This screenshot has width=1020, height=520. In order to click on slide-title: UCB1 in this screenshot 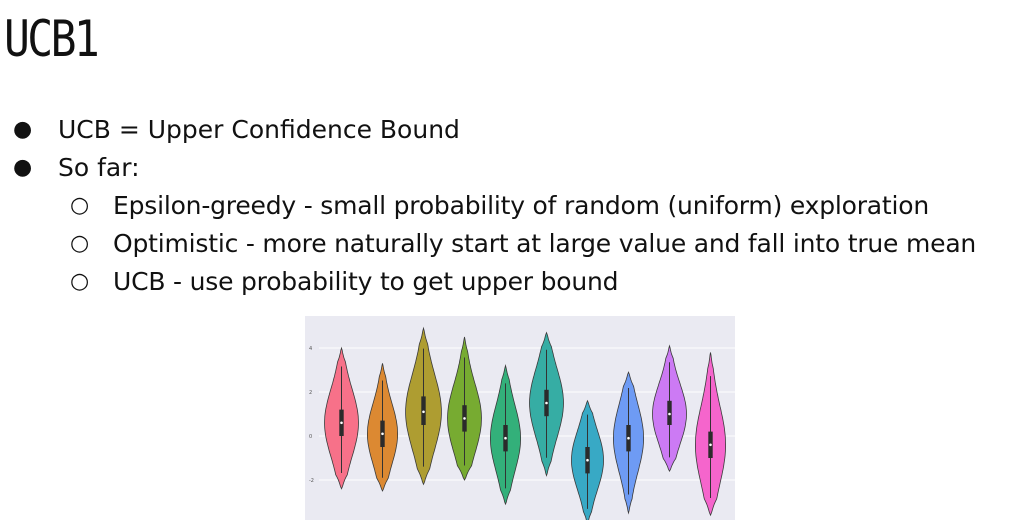, I will do `click(50, 39)`.